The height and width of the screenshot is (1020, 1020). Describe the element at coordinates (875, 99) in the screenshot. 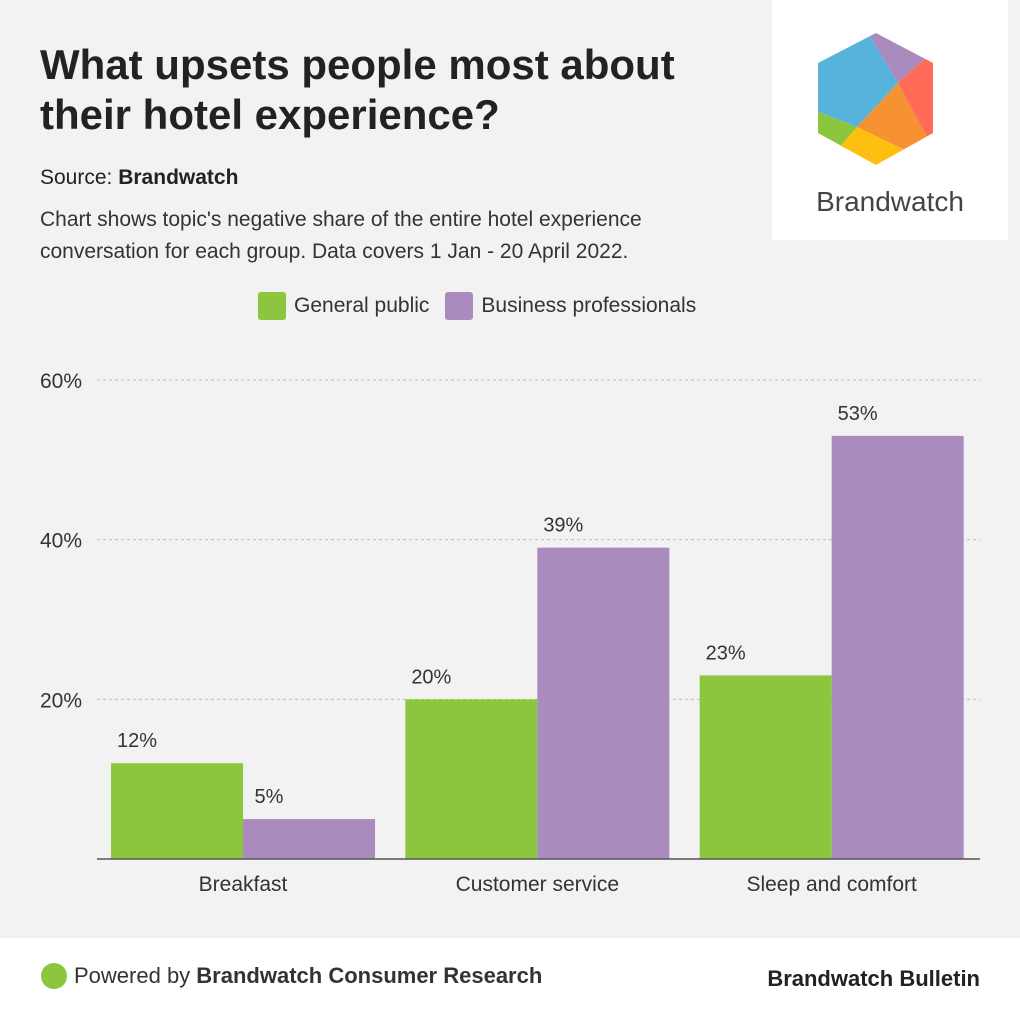

I see `hexagon-logo-icon` at that location.